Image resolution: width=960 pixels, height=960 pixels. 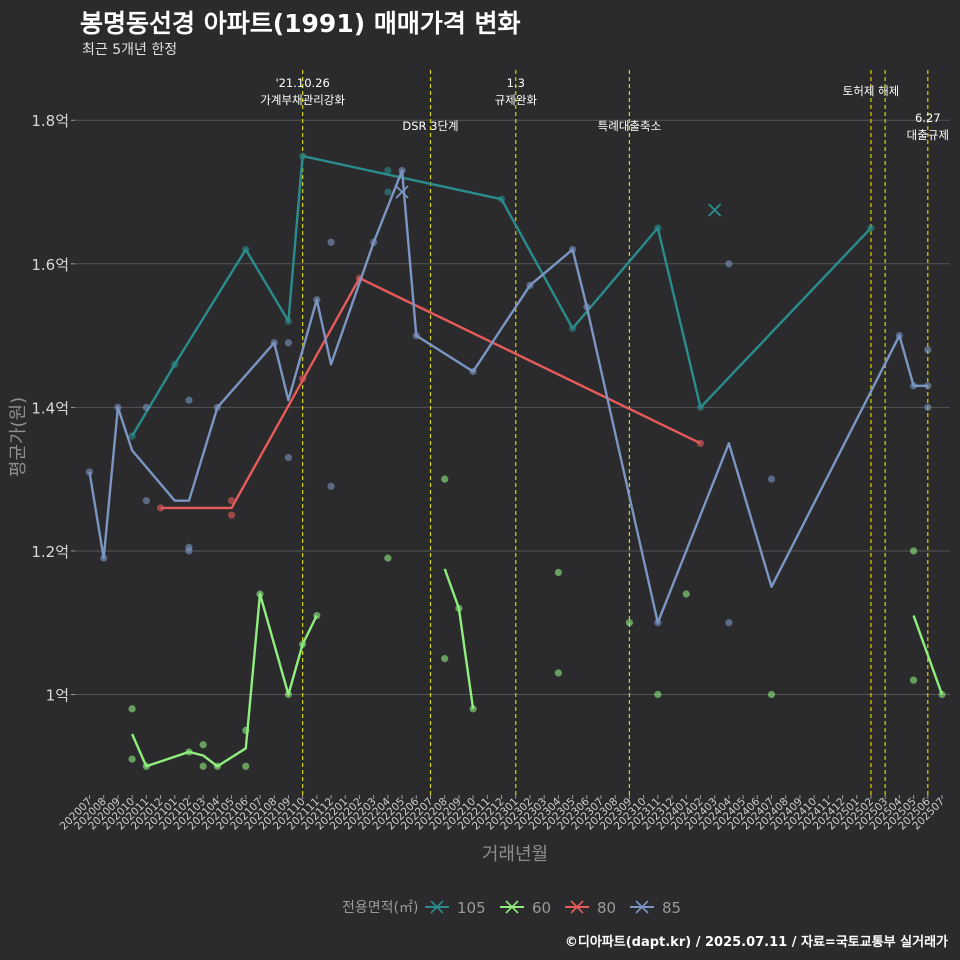 What do you see at coordinates (606, 908) in the screenshot?
I see `legend-label-80: 80` at bounding box center [606, 908].